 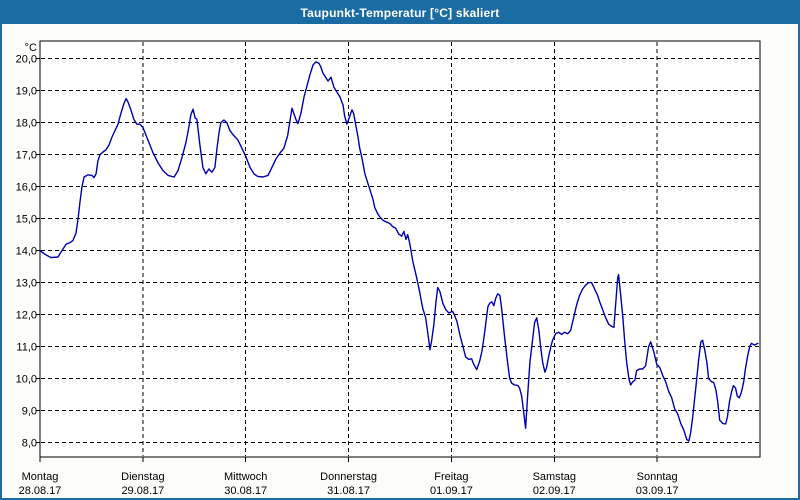 I want to click on window-title: Taupunkt-Temperatur [°C] skaliert, so click(x=400, y=13).